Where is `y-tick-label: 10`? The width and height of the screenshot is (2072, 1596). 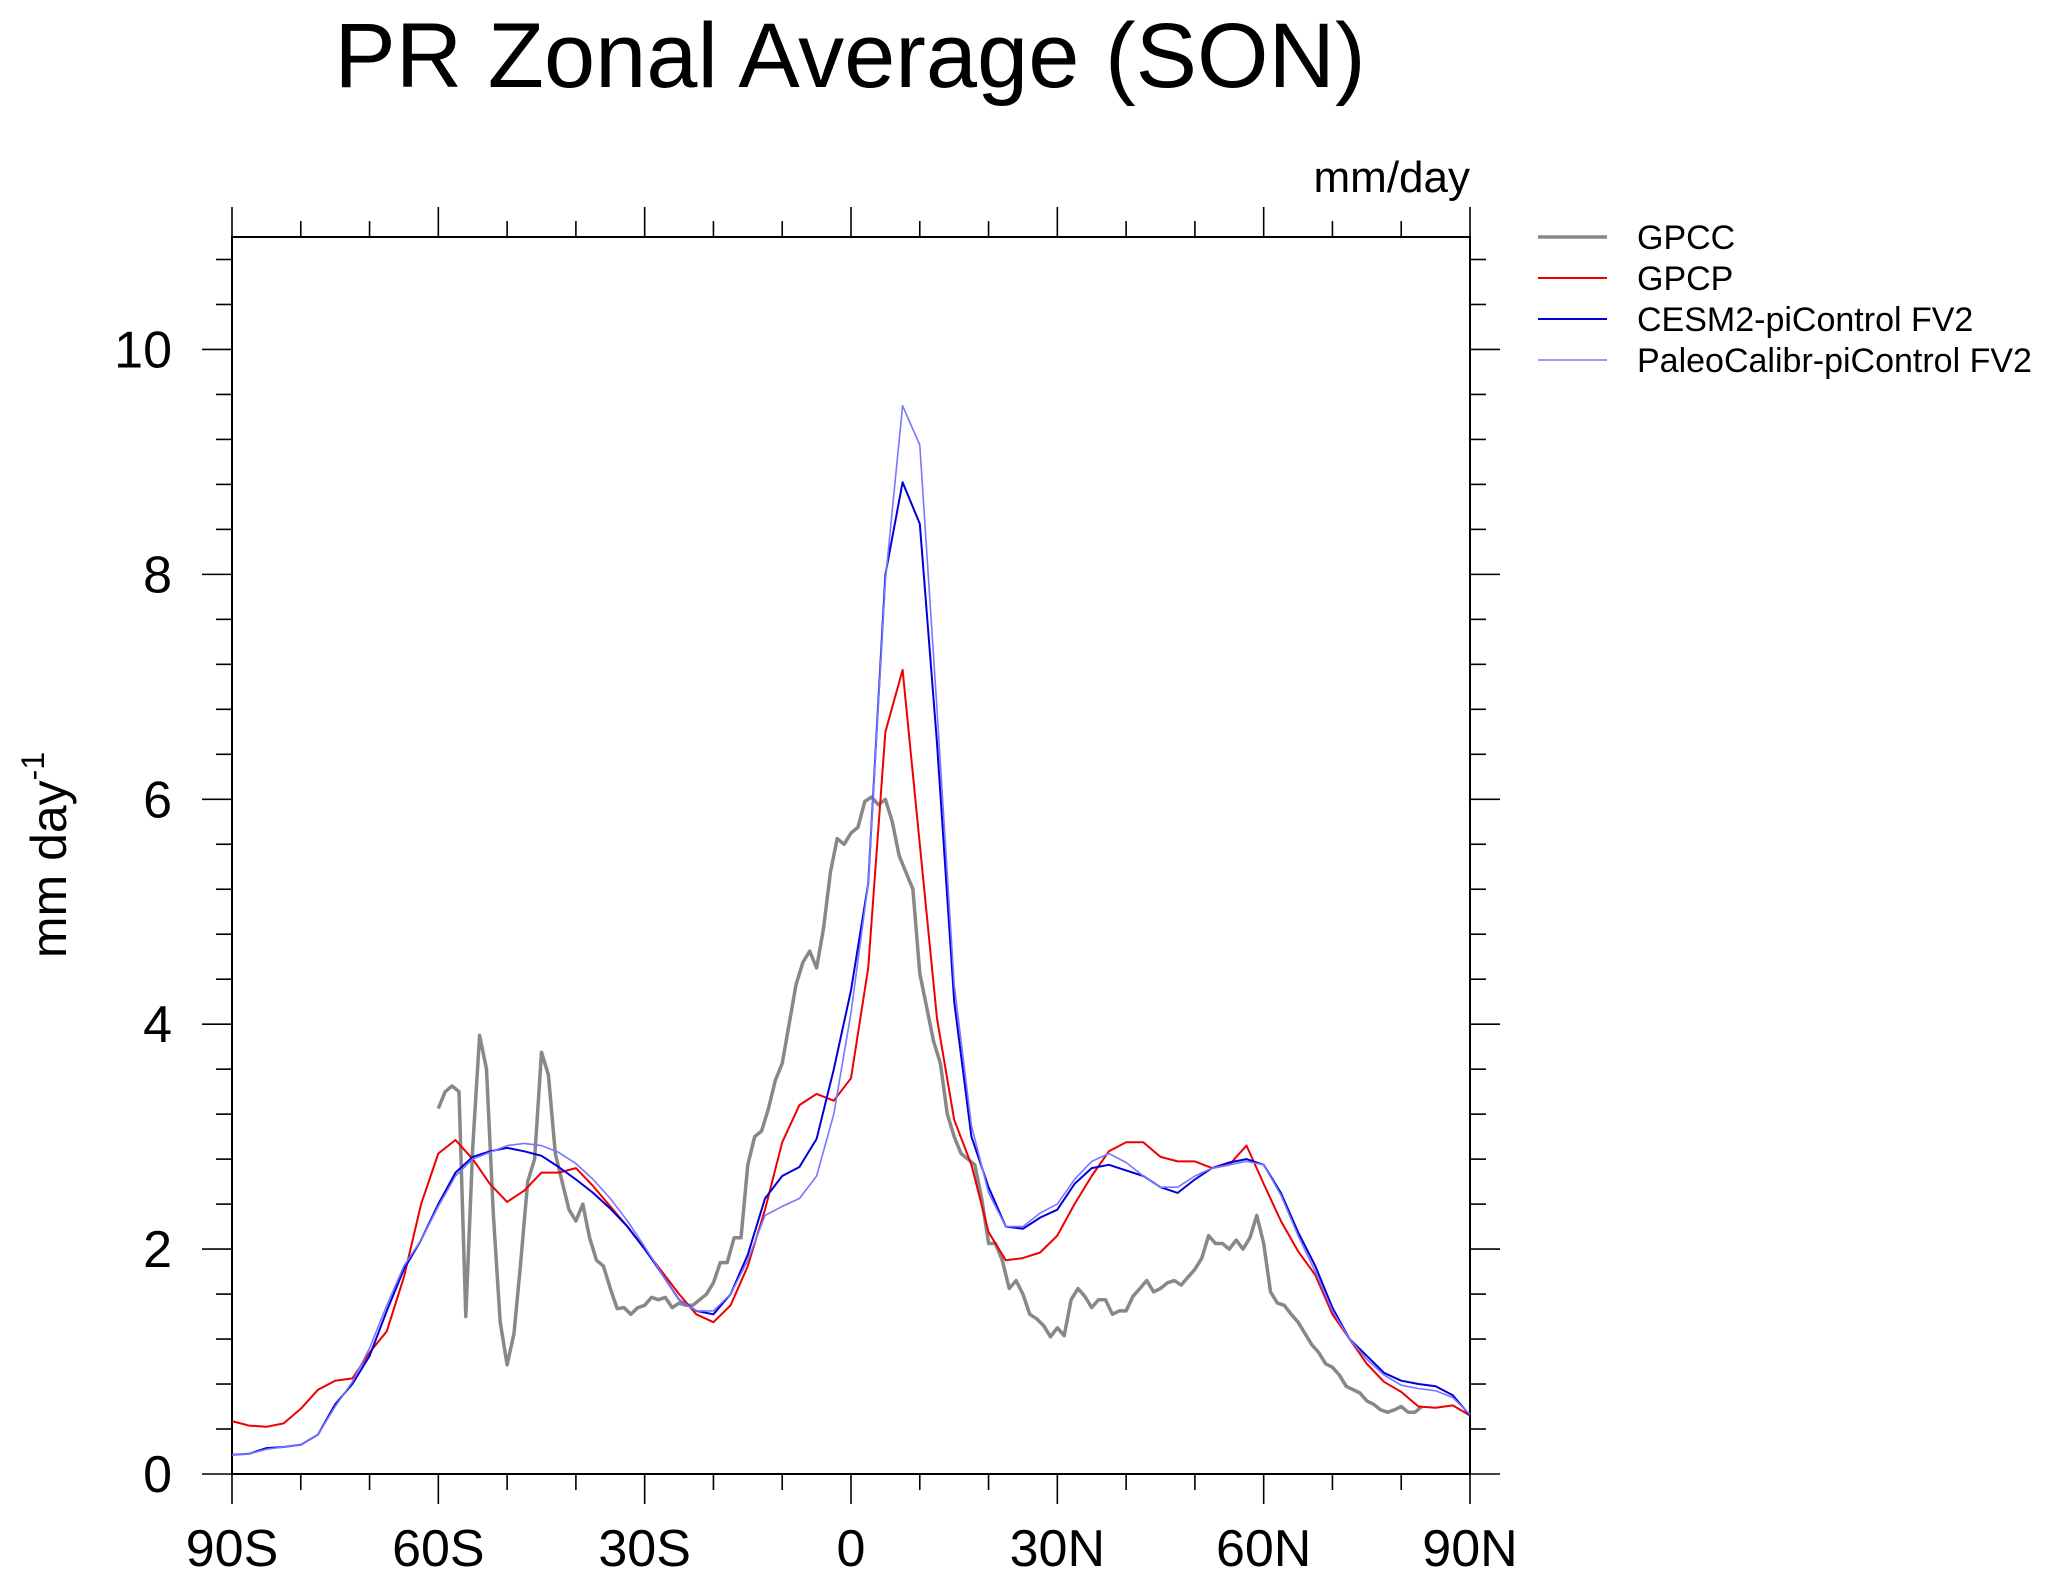 y-tick-label: 10 is located at coordinates (143, 350).